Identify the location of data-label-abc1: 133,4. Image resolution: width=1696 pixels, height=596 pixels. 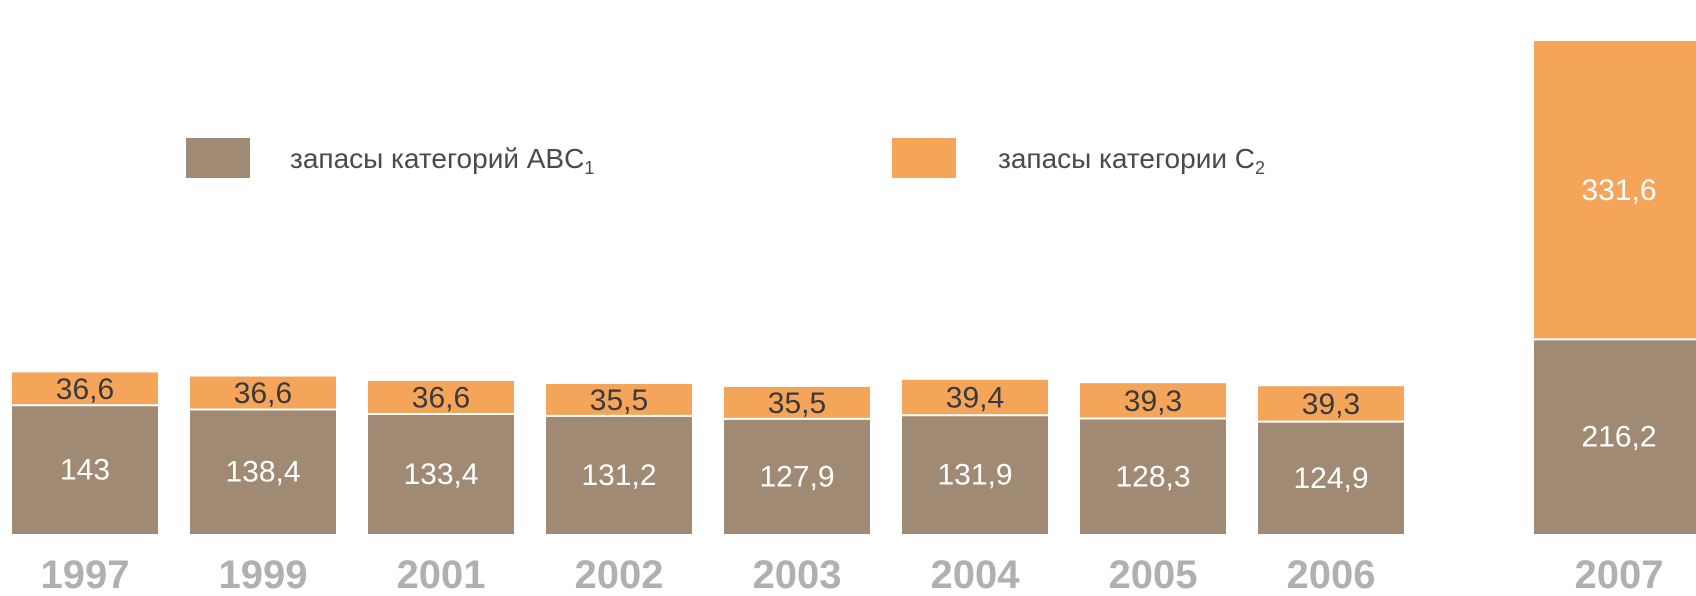
(440, 474).